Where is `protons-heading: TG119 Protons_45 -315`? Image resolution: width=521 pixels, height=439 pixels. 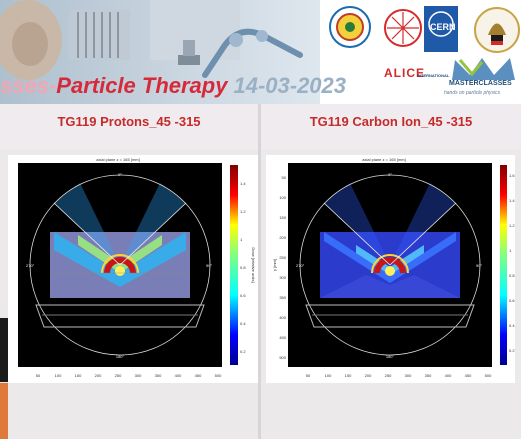 protons-heading: TG119 Protons_45 -315 is located at coordinates (129, 127).